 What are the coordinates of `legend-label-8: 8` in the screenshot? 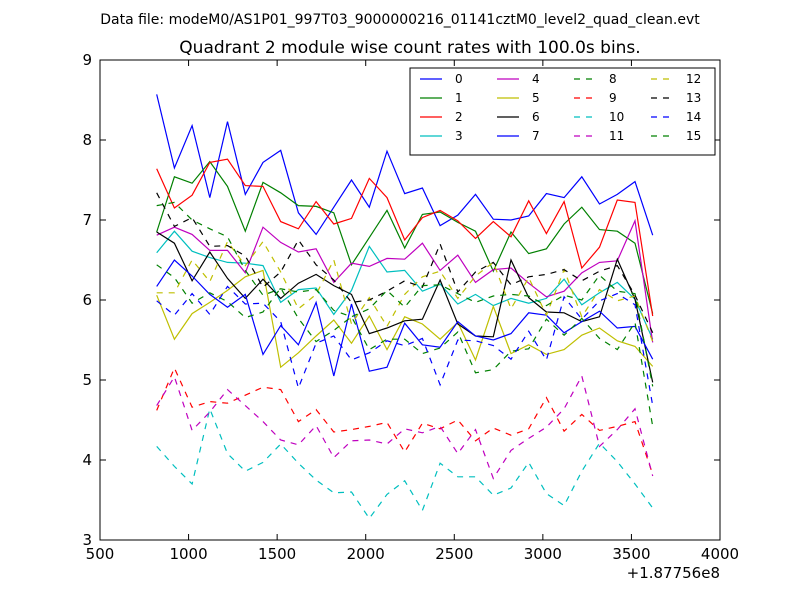 It's located at (613, 79).